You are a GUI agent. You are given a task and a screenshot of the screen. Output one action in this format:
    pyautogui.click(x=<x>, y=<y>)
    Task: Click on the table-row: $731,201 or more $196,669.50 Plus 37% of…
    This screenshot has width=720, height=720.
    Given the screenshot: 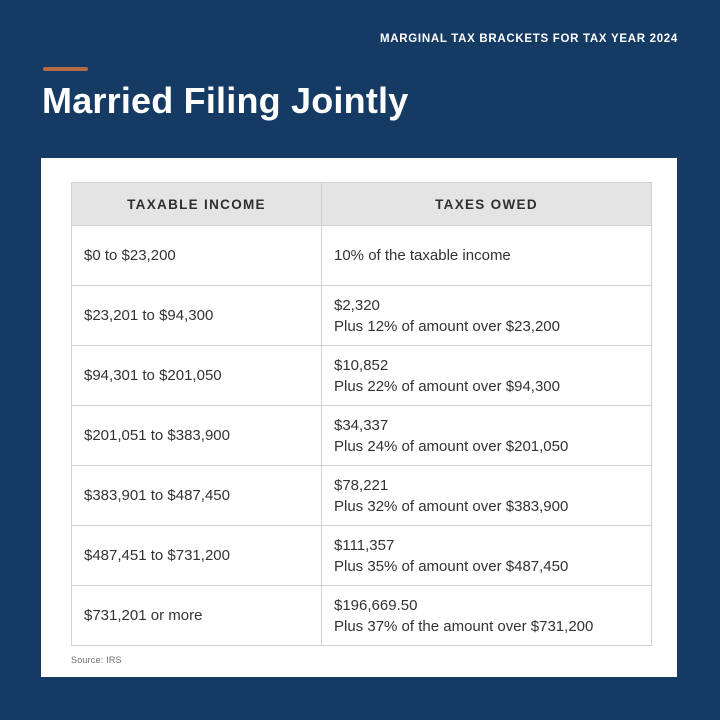 What is the action you would take?
    pyautogui.click(x=361, y=615)
    